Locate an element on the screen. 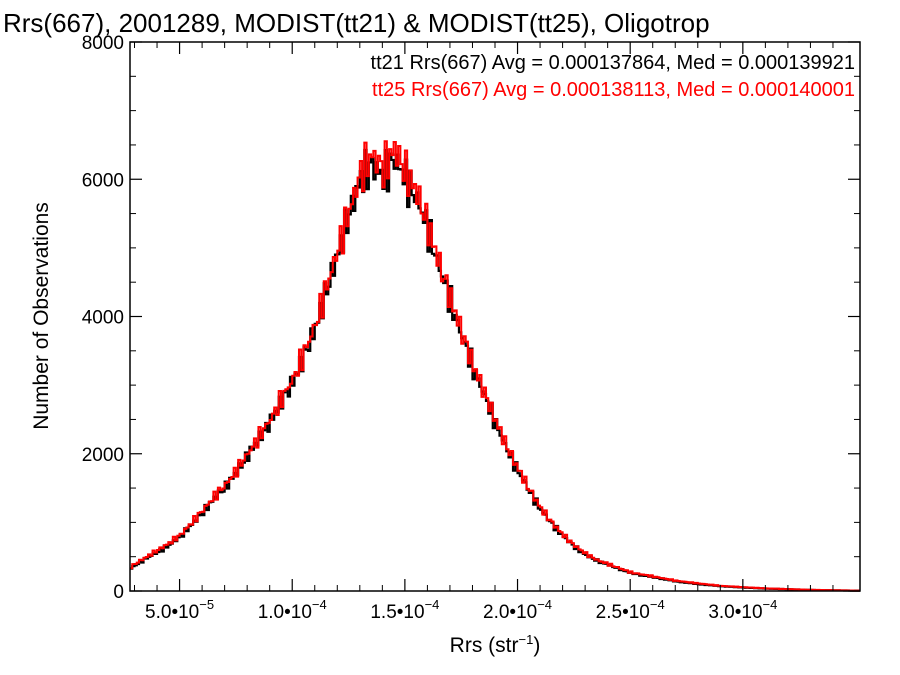 Image resolution: width=900 pixels, height=675 pixels. x-tick-mantissa: 1.5•10 is located at coordinates (397, 612).